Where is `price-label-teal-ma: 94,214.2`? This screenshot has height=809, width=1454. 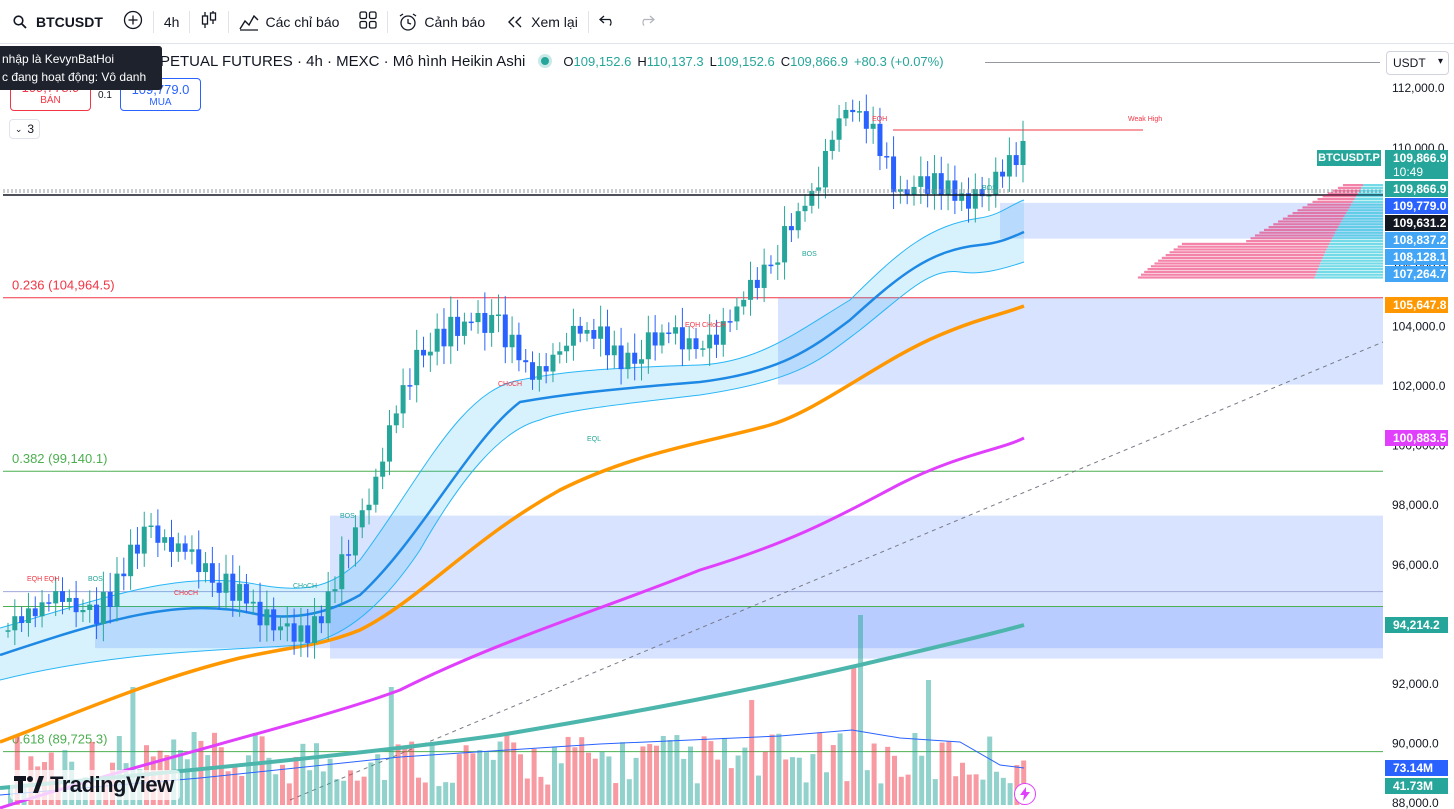 price-label-teal-ma: 94,214.2 is located at coordinates (1416, 625).